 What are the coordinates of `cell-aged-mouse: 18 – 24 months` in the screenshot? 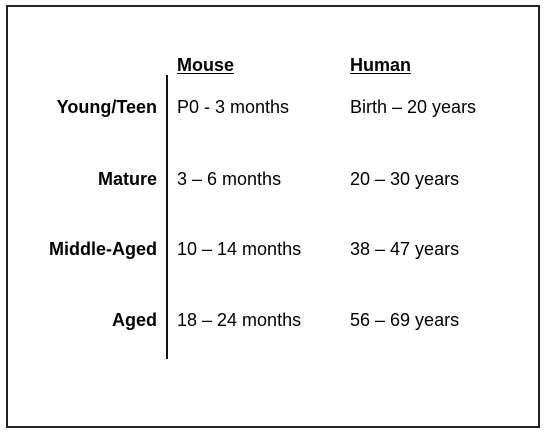 It's located at (239, 320).